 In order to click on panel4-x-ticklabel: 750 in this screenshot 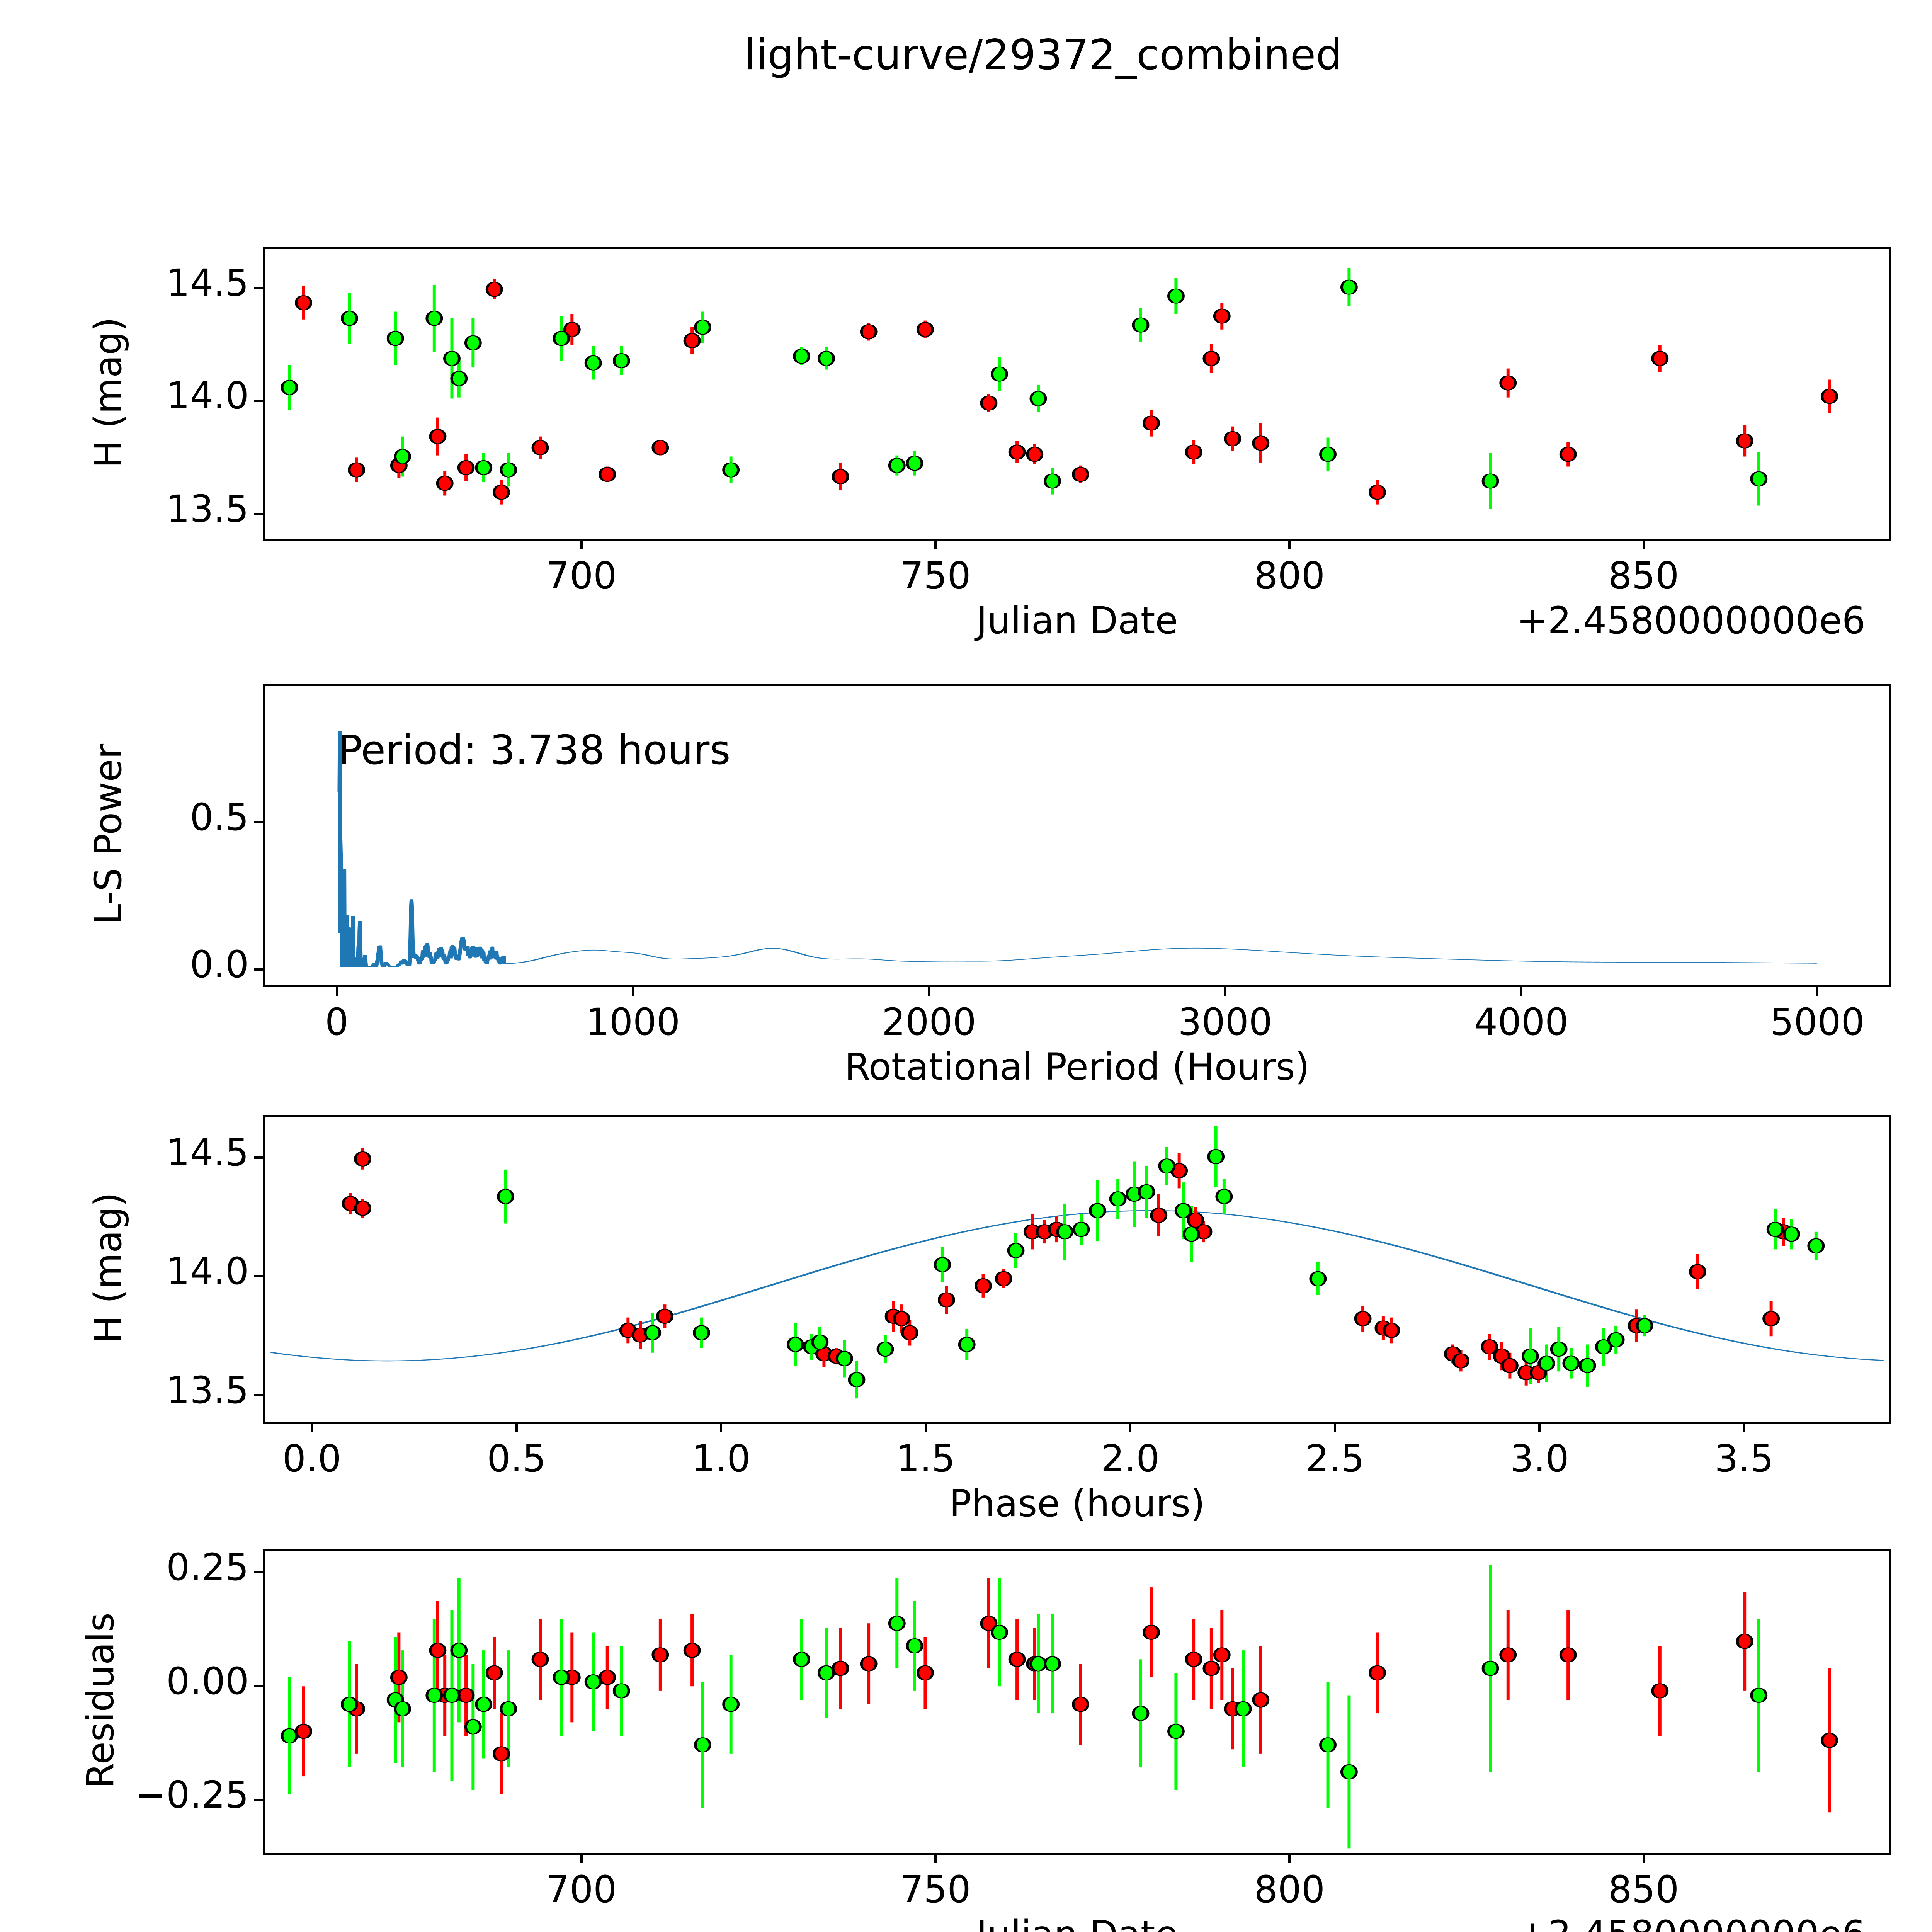, I will do `click(935, 1889)`.